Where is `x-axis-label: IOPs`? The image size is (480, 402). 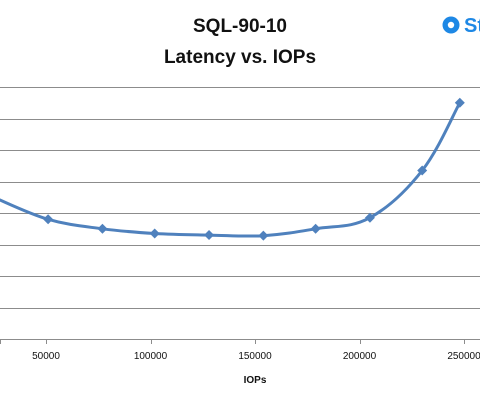
x-axis-label: IOPs is located at coordinates (255, 380).